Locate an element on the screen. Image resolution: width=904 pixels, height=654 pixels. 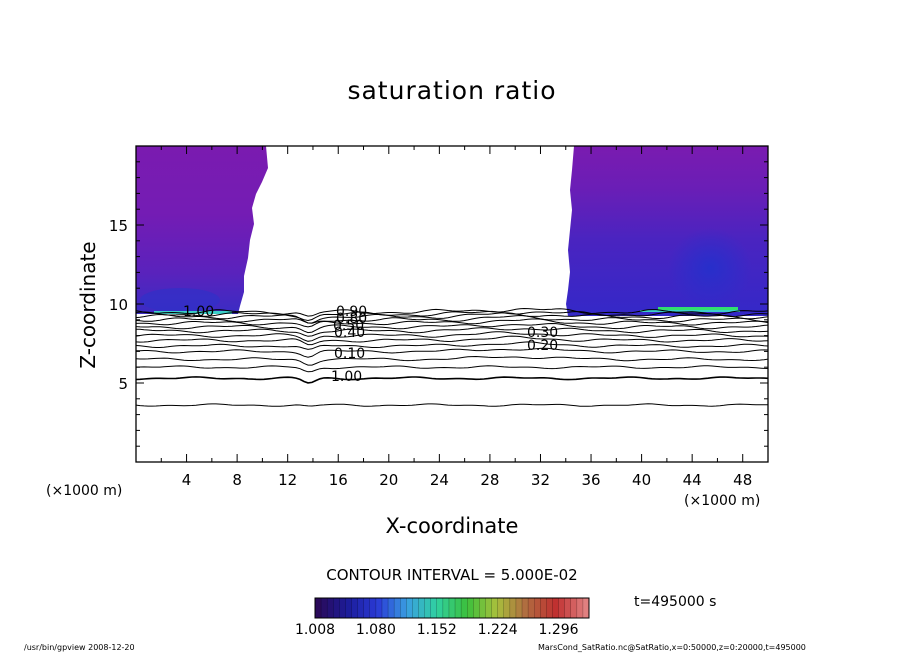
high-value-strip-left is located at coordinates (193, 312).